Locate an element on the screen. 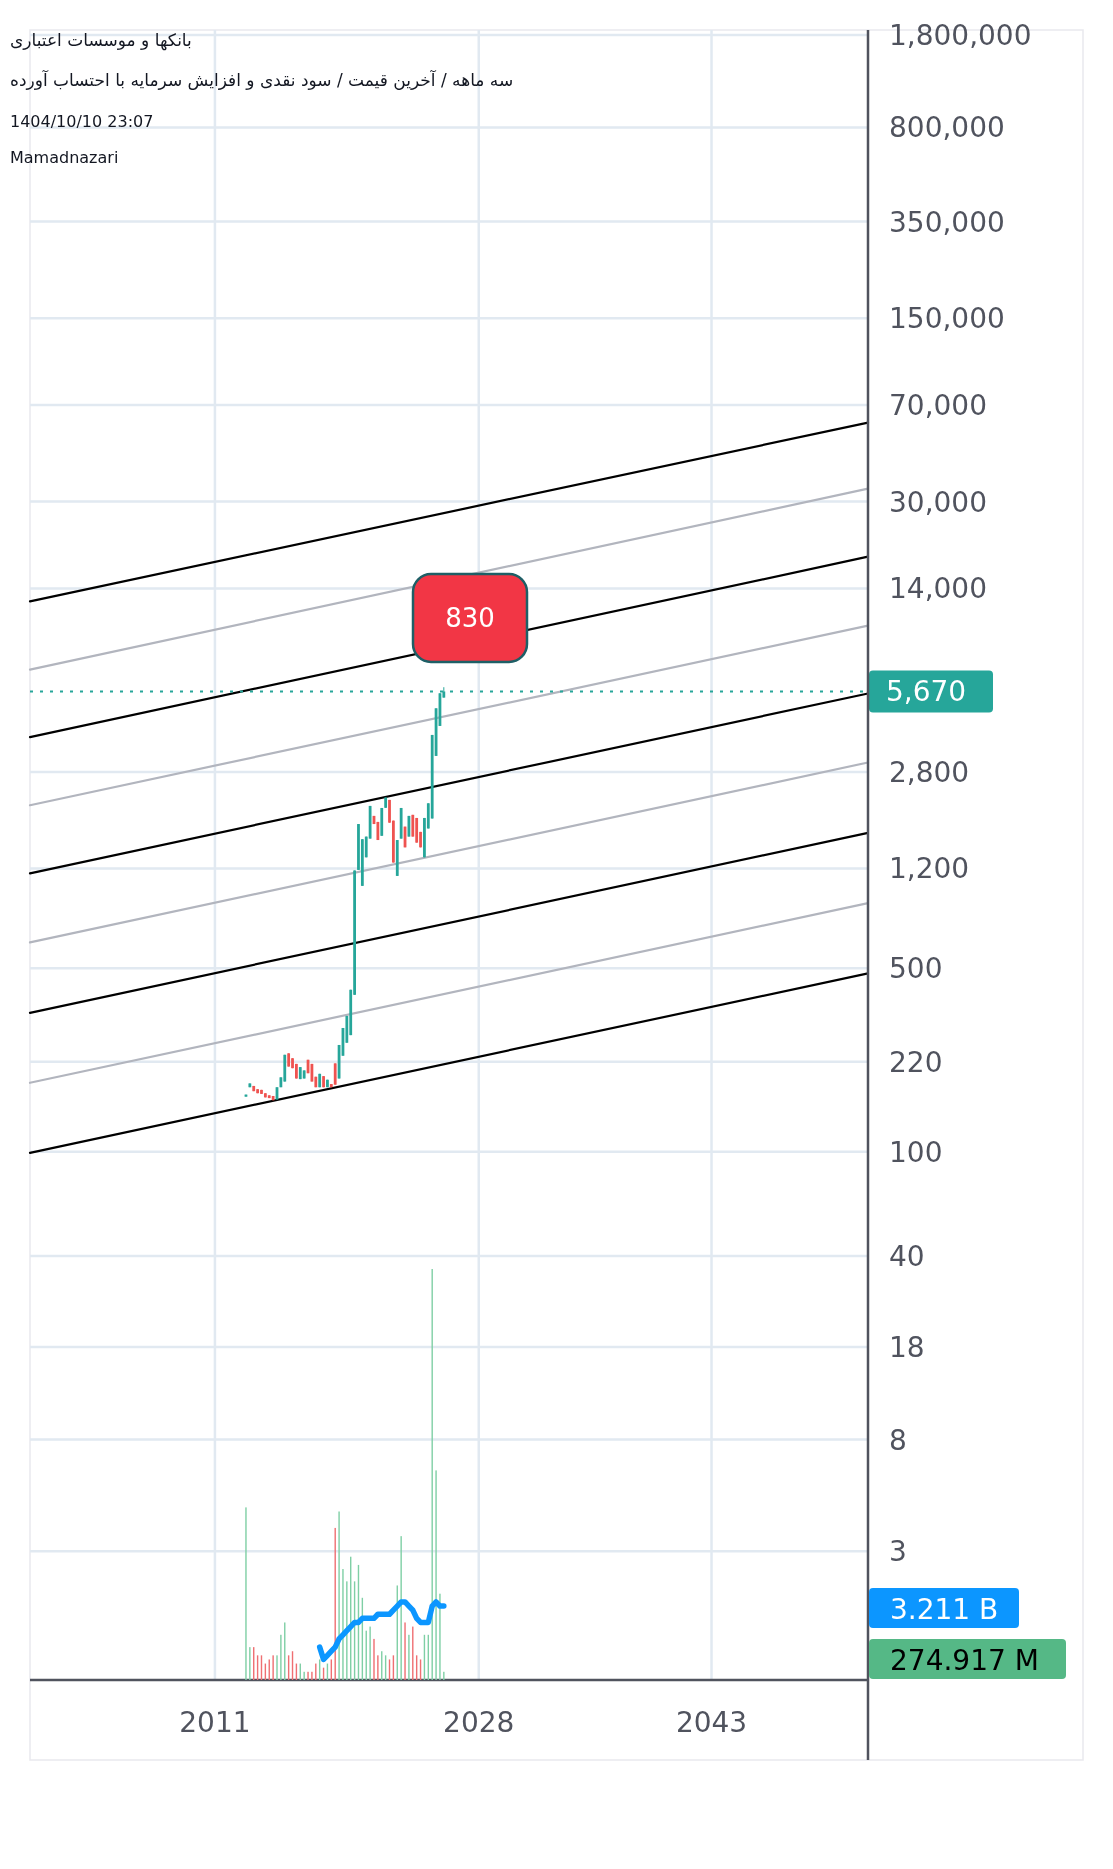 This screenshot has width=1113, height=1869. annotation: 1404/10/10 23:07 is located at coordinates (82, 121).